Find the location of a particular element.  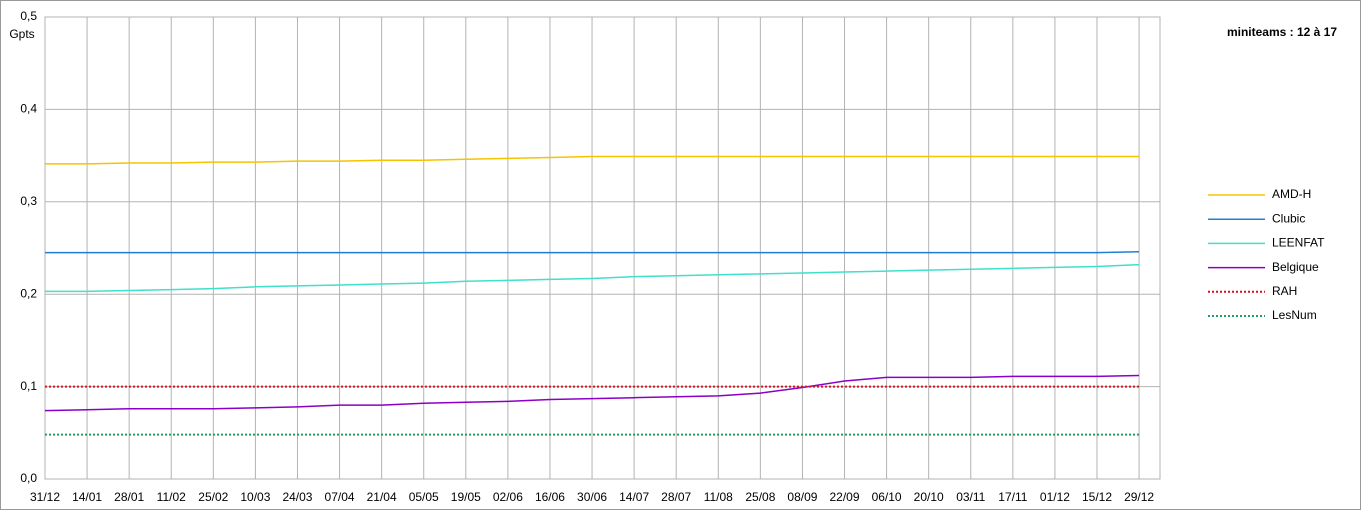

x-tick-label: 30/06 is located at coordinates (592, 497).